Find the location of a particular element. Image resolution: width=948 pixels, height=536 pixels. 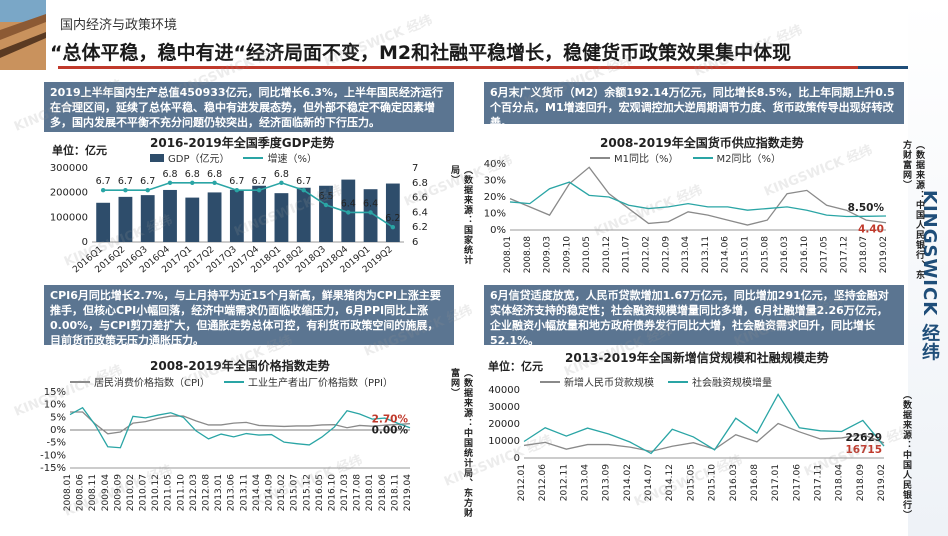

price-x-tick: 2018.06 is located at coordinates (383, 492).